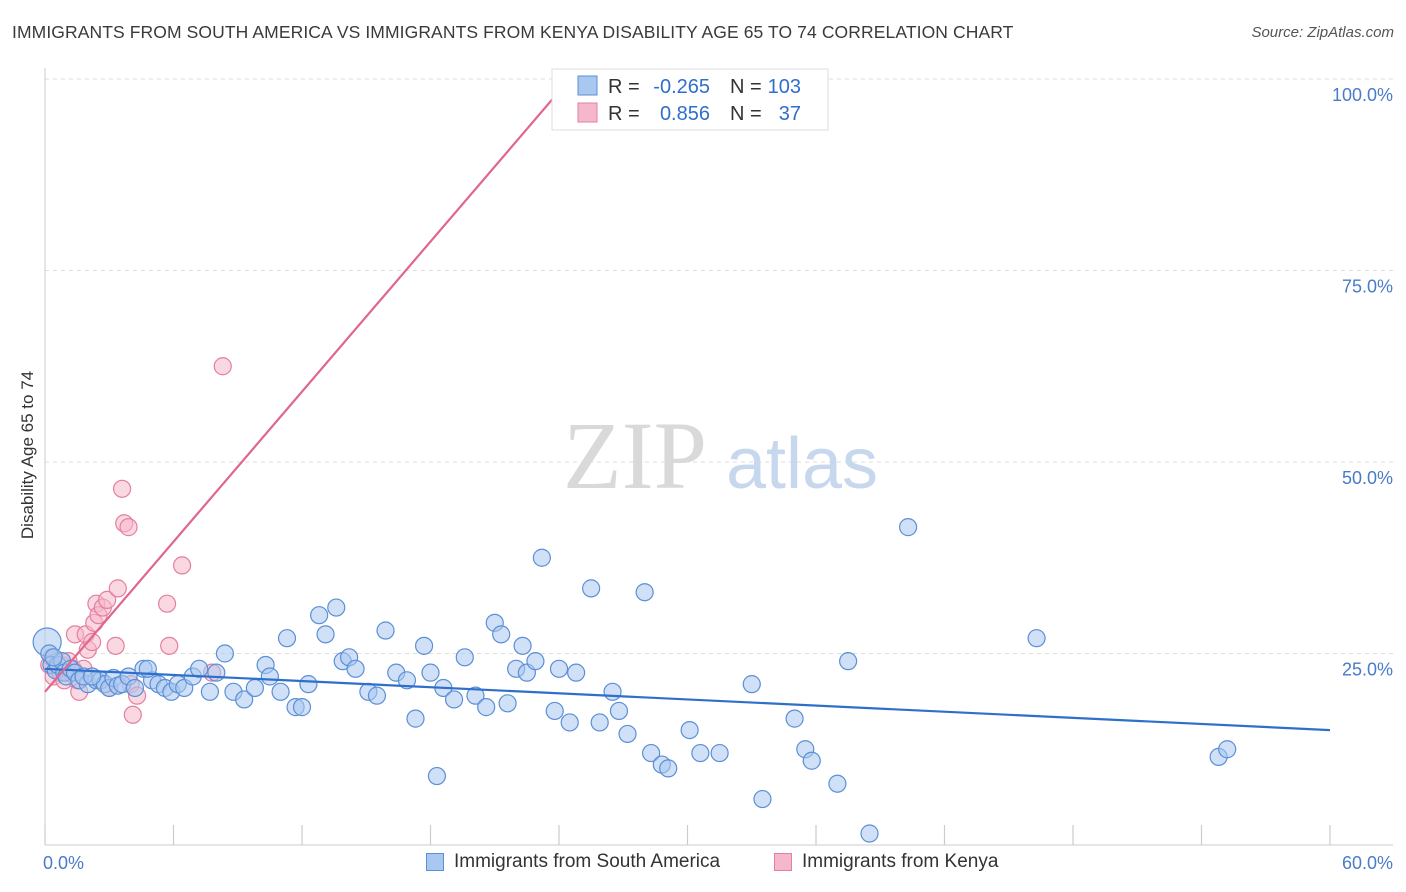 The height and width of the screenshot is (892, 1406). What do you see at coordinates (587, 85) in the screenshot?
I see `stats-blue-swatch` at bounding box center [587, 85].